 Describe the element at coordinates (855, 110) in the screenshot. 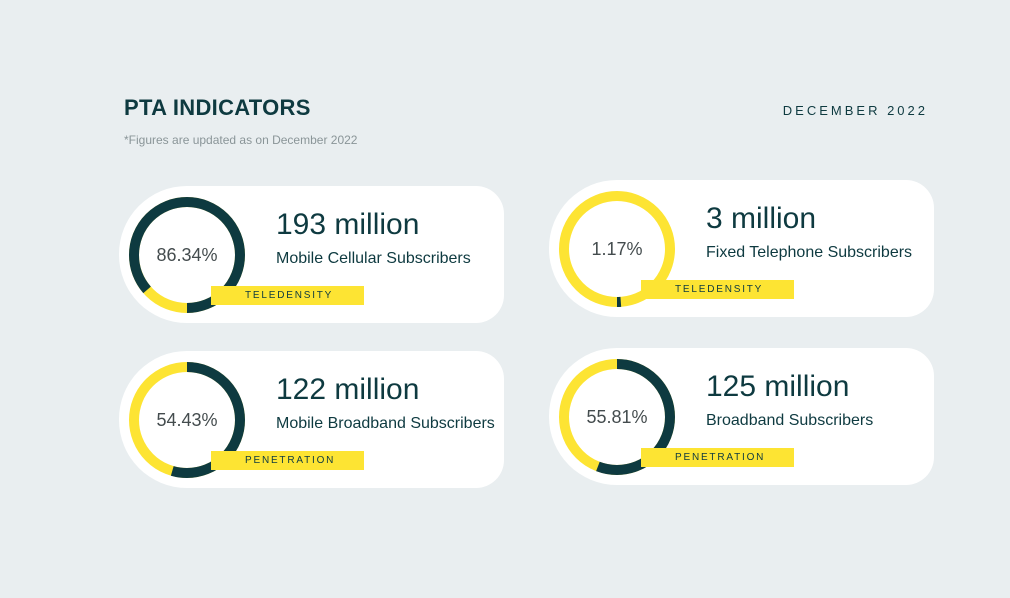

I see `report-date: DECEMBER 2022` at that location.